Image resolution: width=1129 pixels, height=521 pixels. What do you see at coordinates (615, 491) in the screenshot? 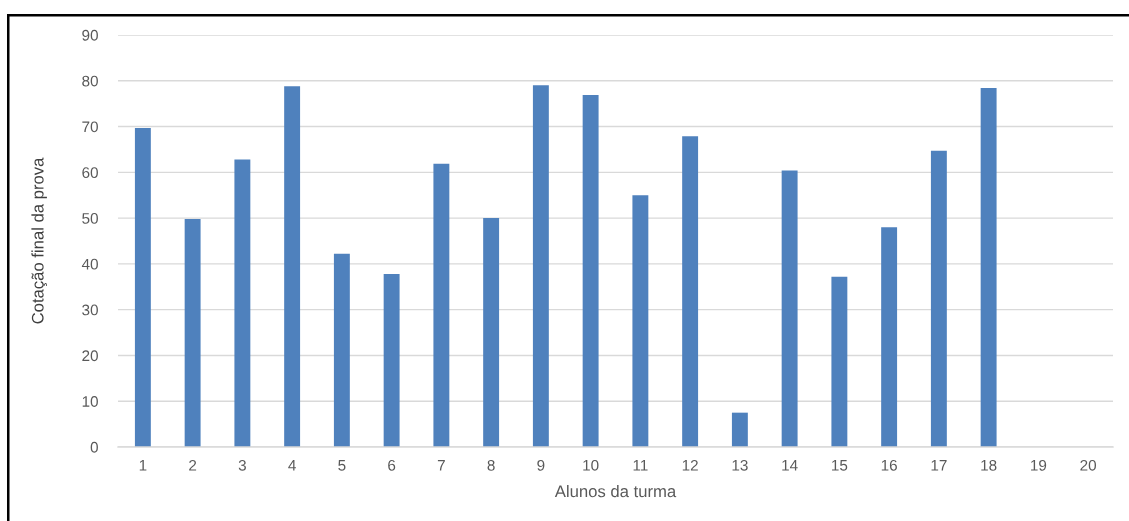
I see `x-axis-title: Alunos da turma` at bounding box center [615, 491].